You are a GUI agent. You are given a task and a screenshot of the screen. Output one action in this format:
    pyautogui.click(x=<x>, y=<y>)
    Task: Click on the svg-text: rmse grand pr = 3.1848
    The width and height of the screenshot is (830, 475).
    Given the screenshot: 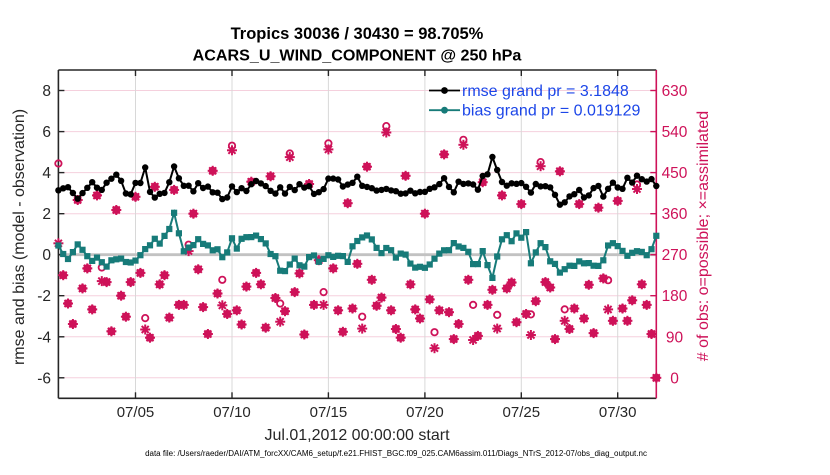 What is the action you would take?
    pyautogui.click(x=545, y=91)
    